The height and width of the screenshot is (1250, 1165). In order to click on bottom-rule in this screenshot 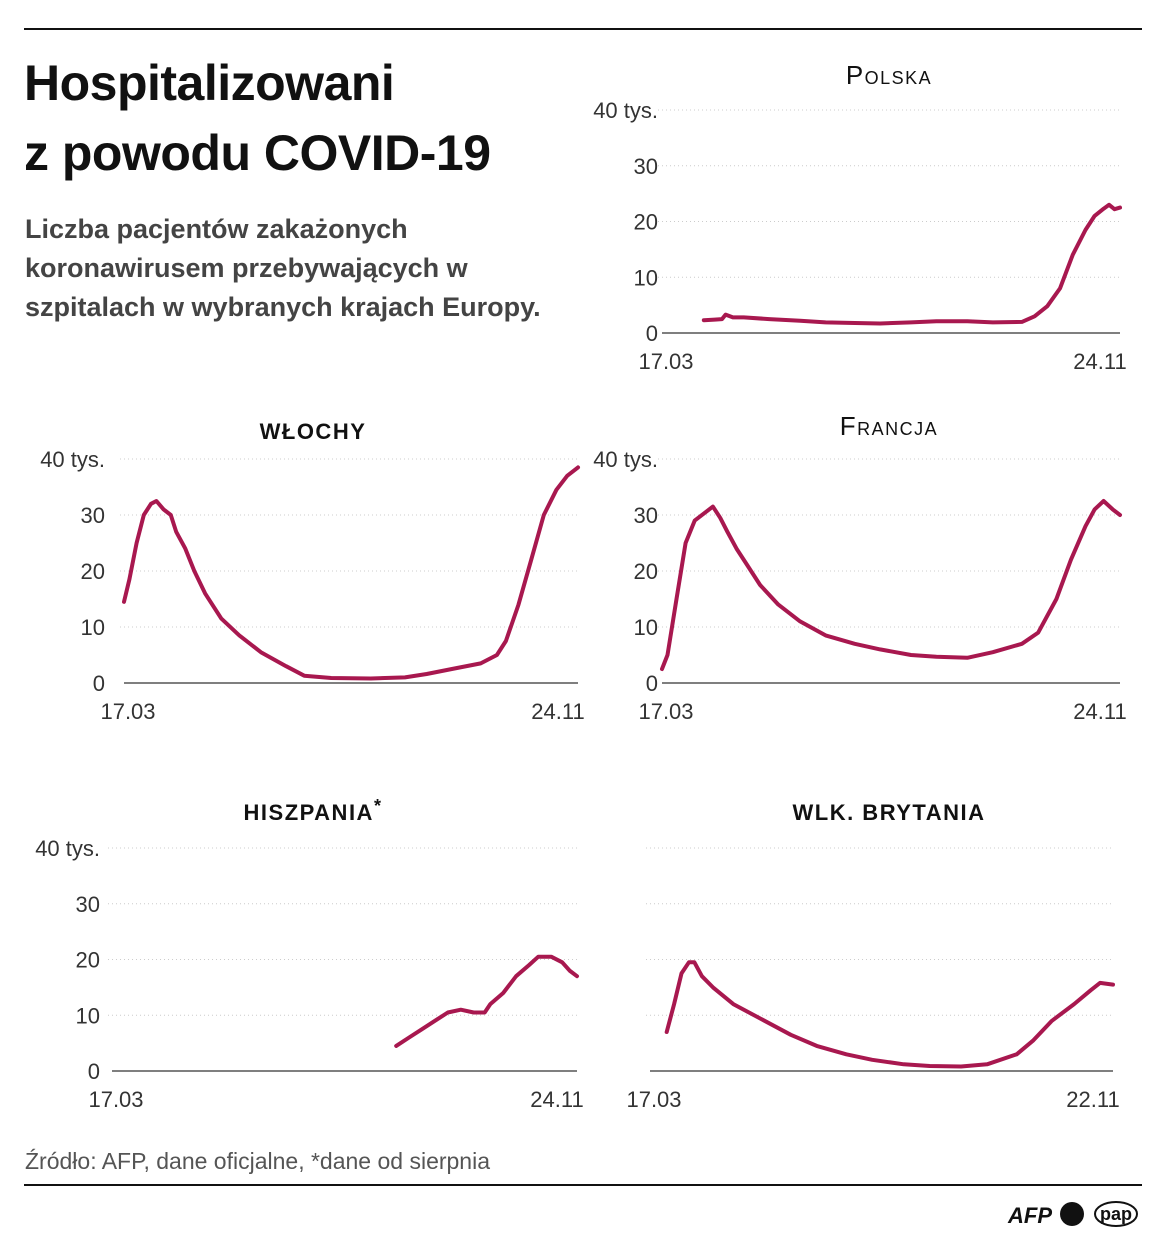, I will do `click(583, 1185)`.